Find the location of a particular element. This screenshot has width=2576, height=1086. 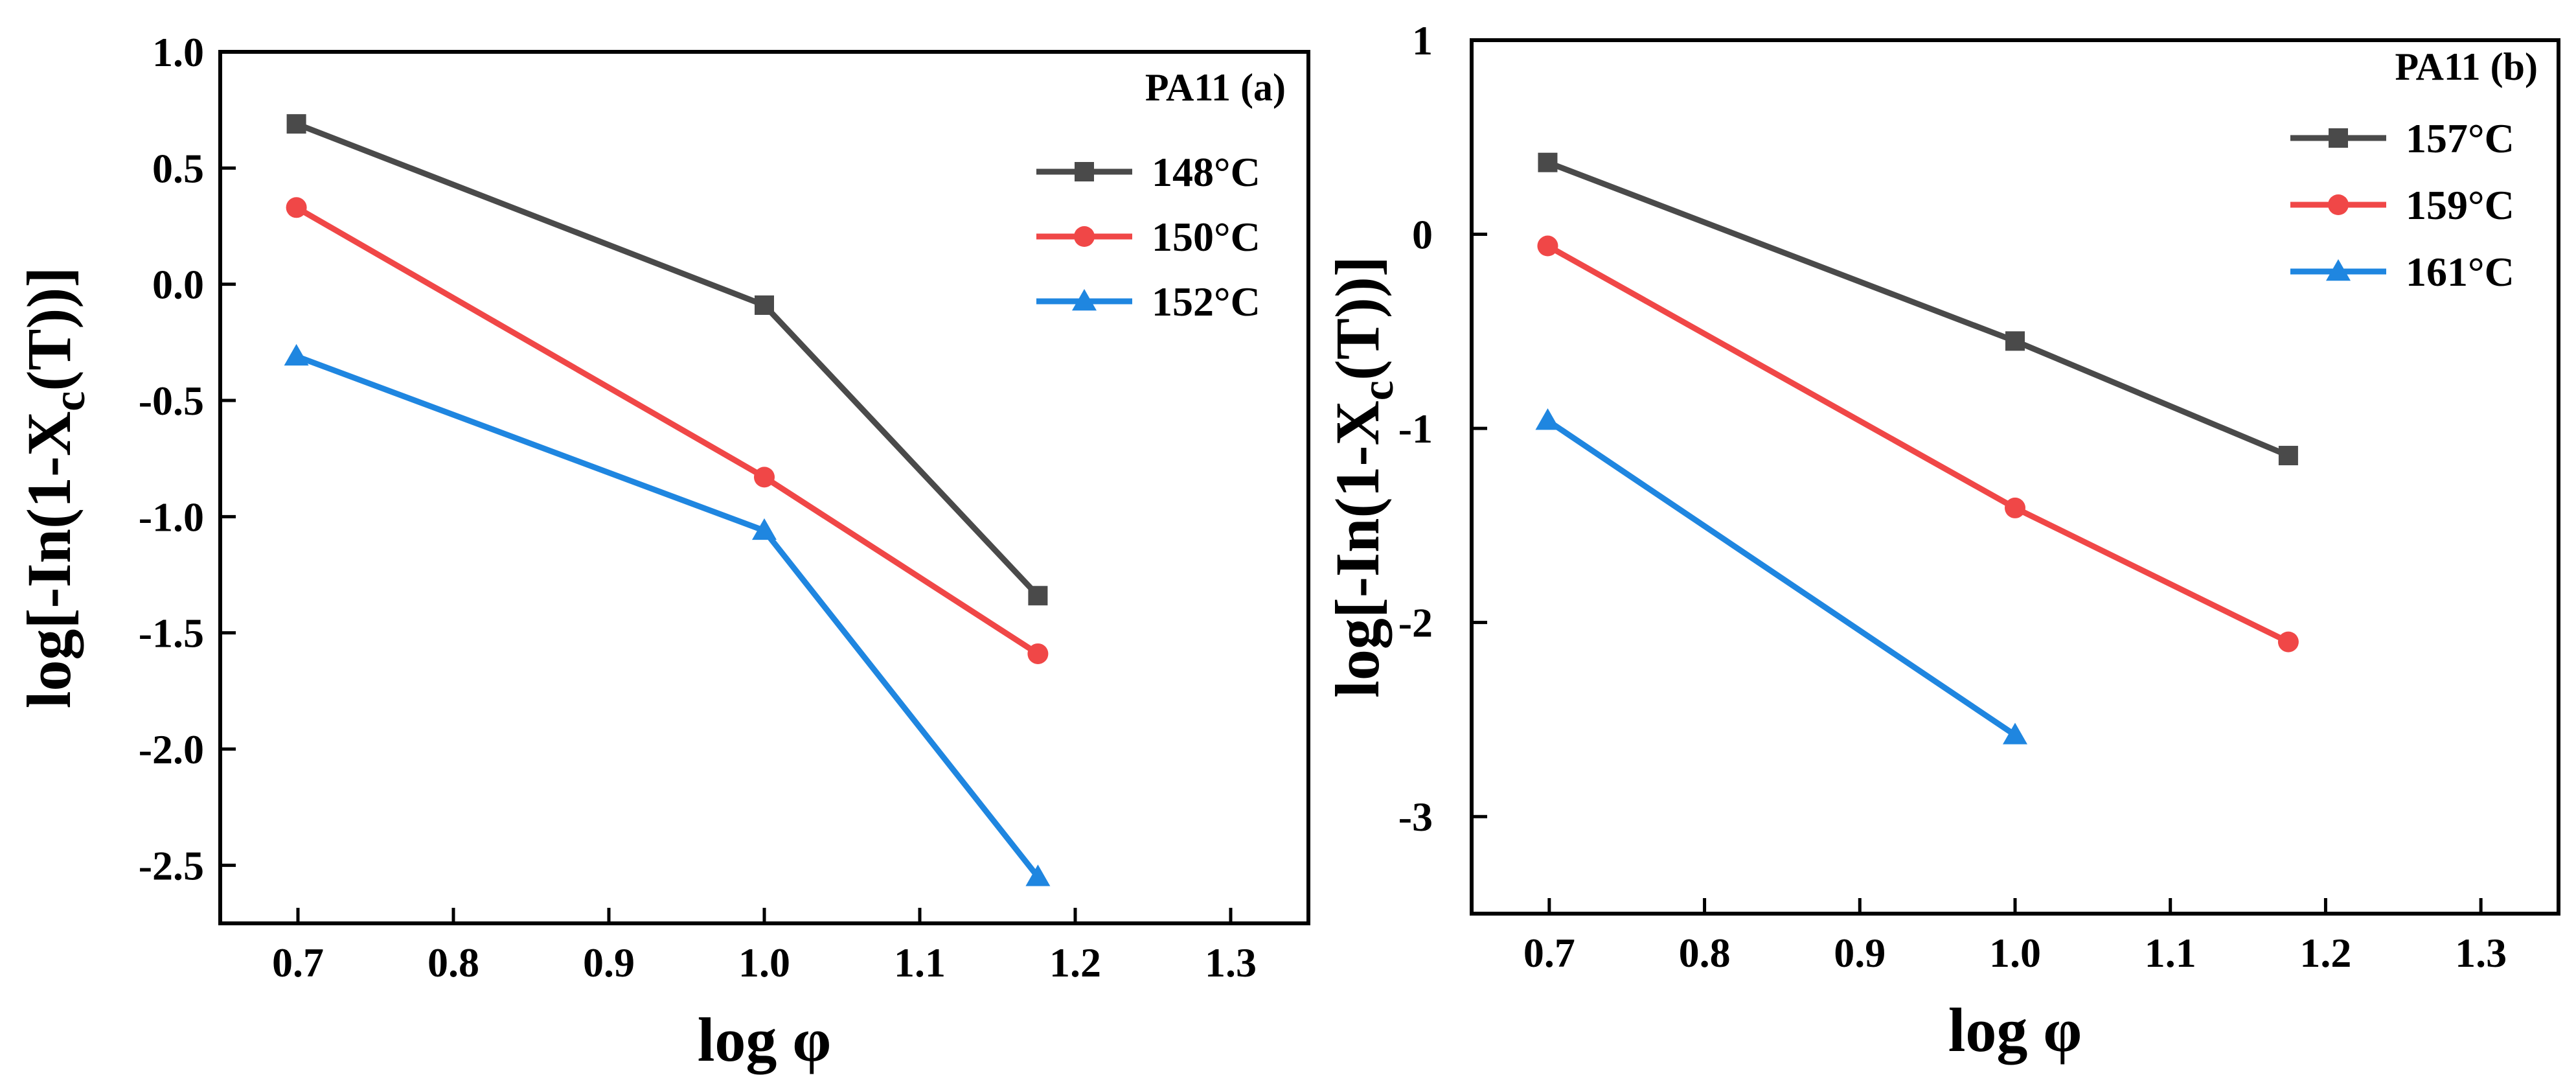

legend-label: 157°C is located at coordinates (2460, 138).